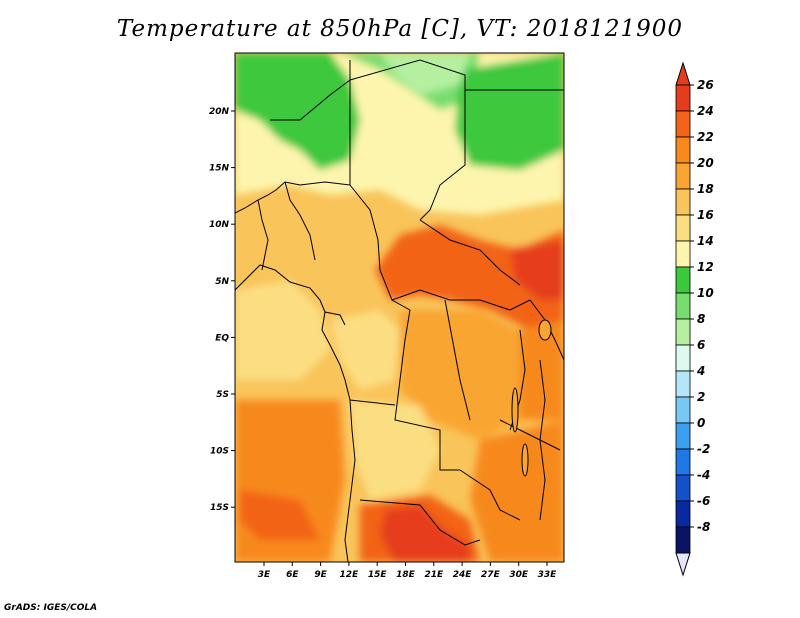 The image size is (800, 618). Describe the element at coordinates (703, 449) in the screenshot. I see `colorbar-label: -2` at that location.